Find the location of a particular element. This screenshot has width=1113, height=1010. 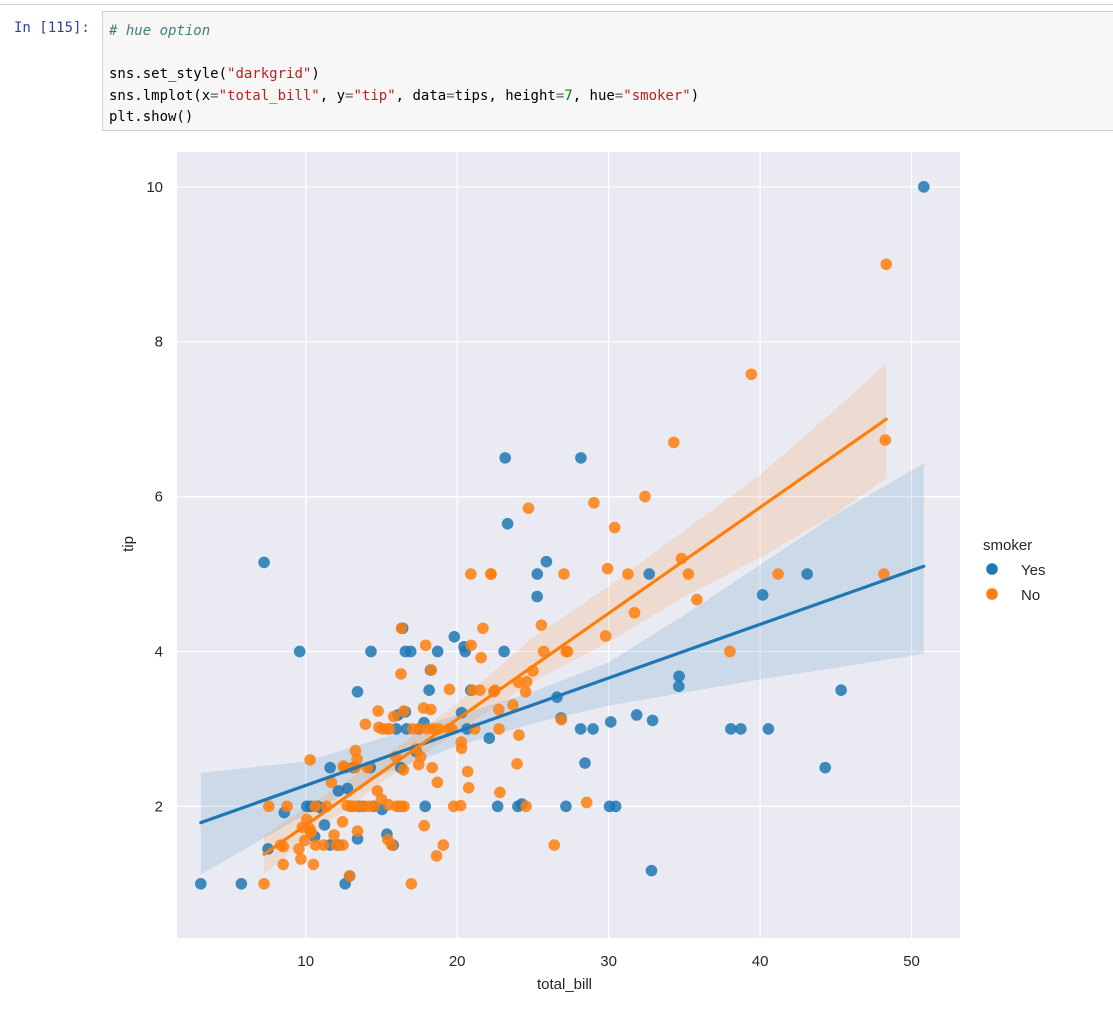

legend-marker-yes is located at coordinates (992, 569).